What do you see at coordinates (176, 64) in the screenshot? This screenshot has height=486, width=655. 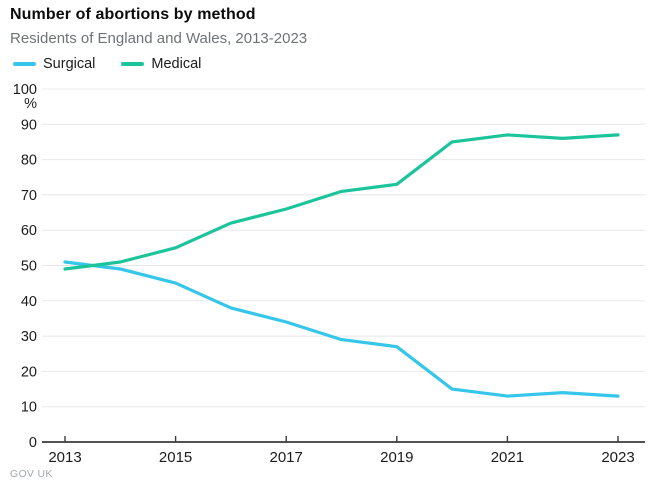 I see `legend-label-medical: Medical` at bounding box center [176, 64].